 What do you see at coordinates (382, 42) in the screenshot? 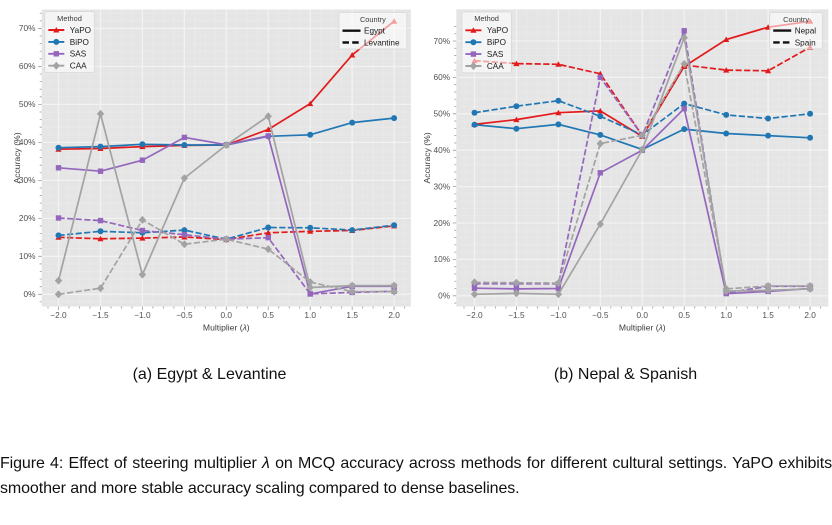
I see `svg-text: Levantine` at bounding box center [382, 42].